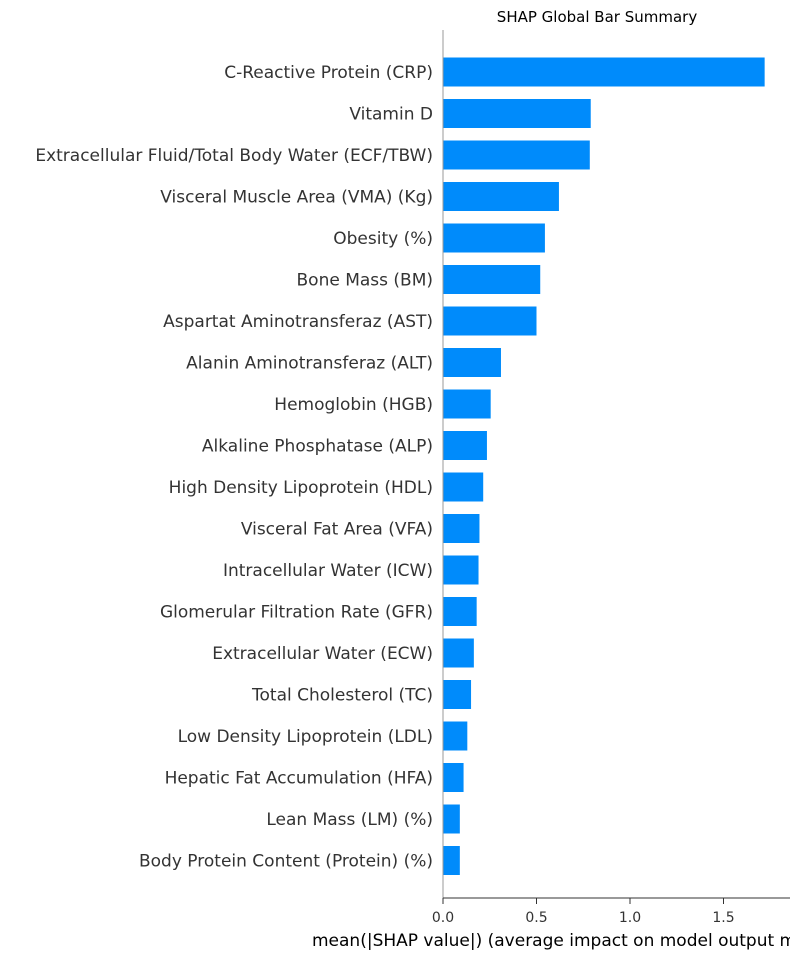 The width and height of the screenshot is (790, 960). I want to click on category-label: Alanin Aminotransferaz (ALT), so click(309, 364).